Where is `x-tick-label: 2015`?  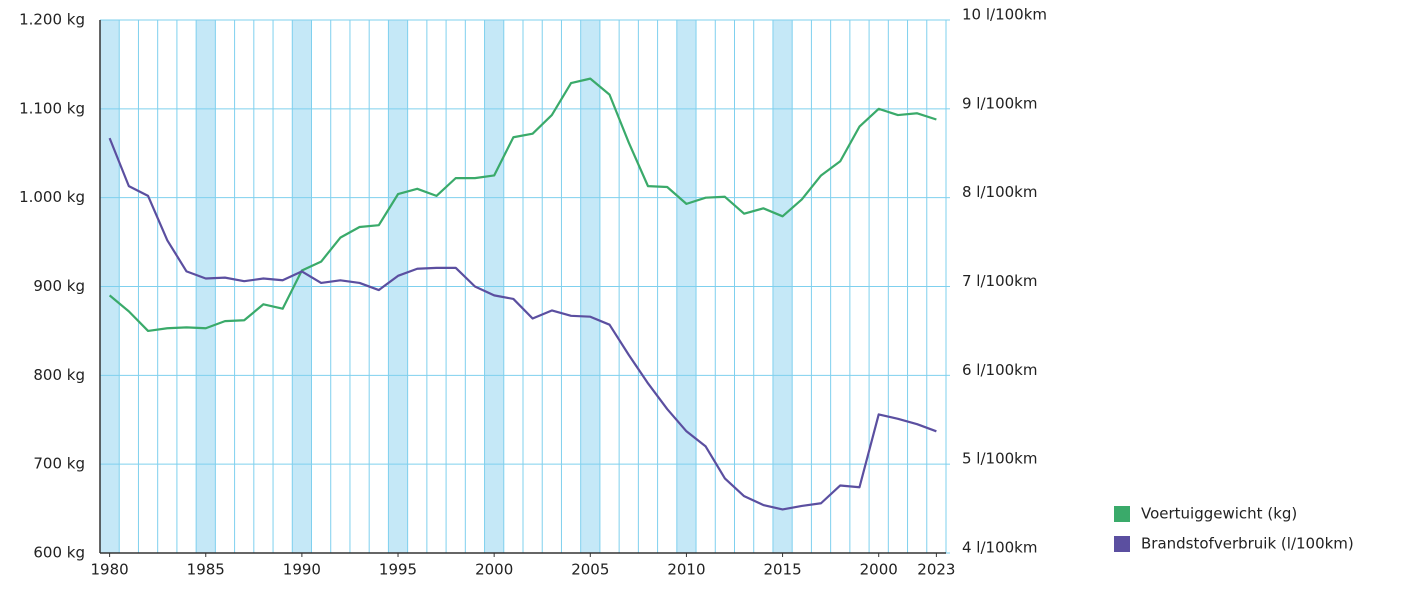 x-tick-label: 2015 is located at coordinates (782, 570).